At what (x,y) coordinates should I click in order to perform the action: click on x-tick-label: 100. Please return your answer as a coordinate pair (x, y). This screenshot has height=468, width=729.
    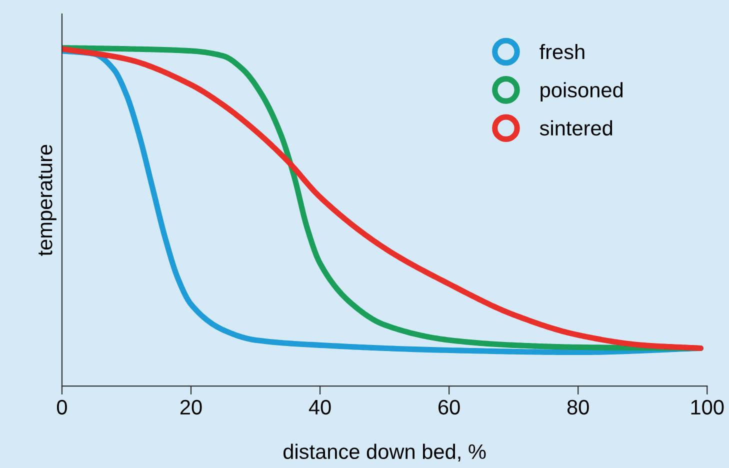
    Looking at the image, I should click on (707, 407).